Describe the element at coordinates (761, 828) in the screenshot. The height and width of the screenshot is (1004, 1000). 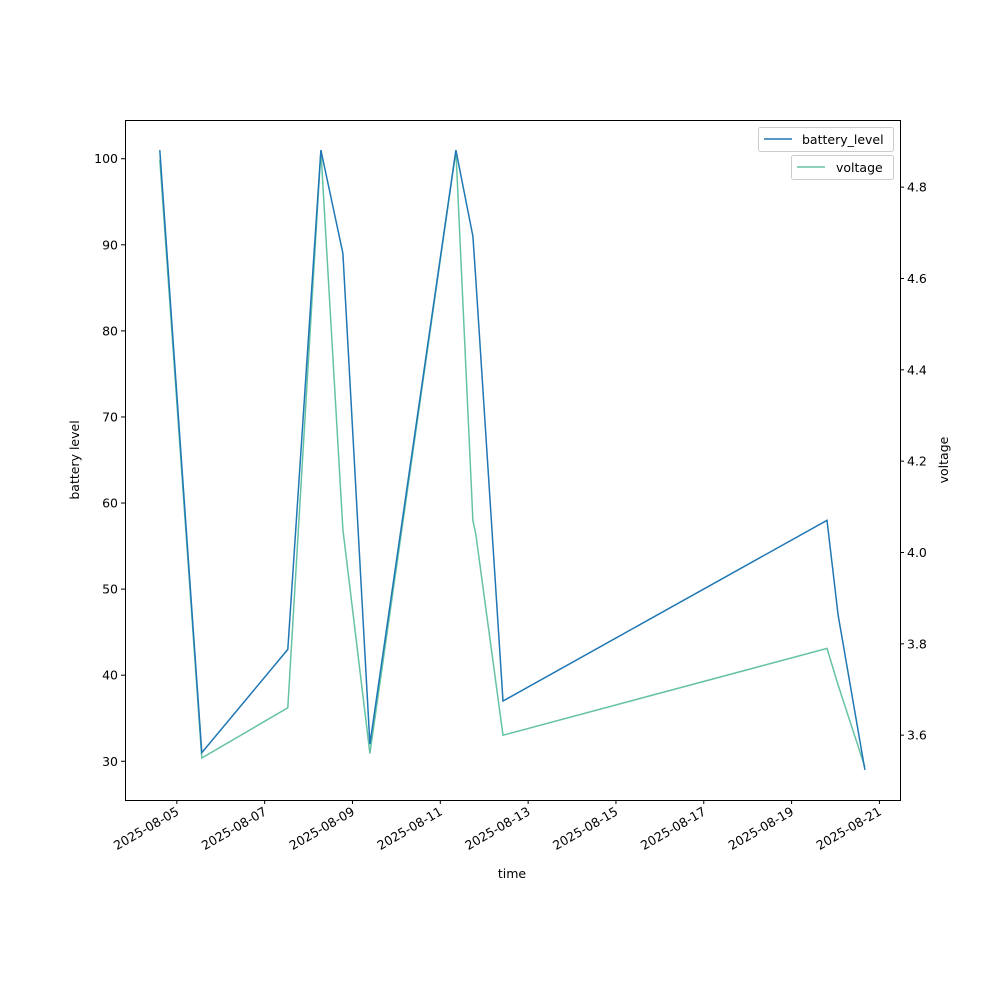
I see `x-tick-label: 2025-08-19` at that location.